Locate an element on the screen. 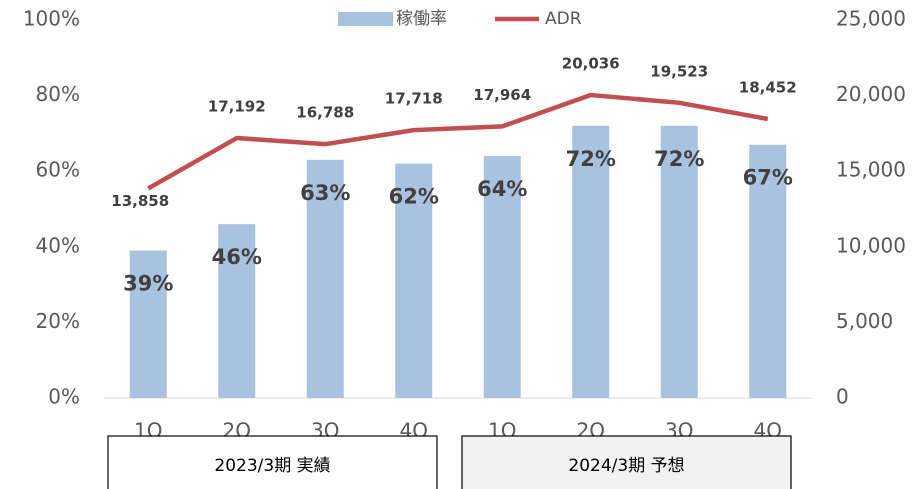 This screenshot has width=920, height=489. adr-label: 16,788 is located at coordinates (325, 113).